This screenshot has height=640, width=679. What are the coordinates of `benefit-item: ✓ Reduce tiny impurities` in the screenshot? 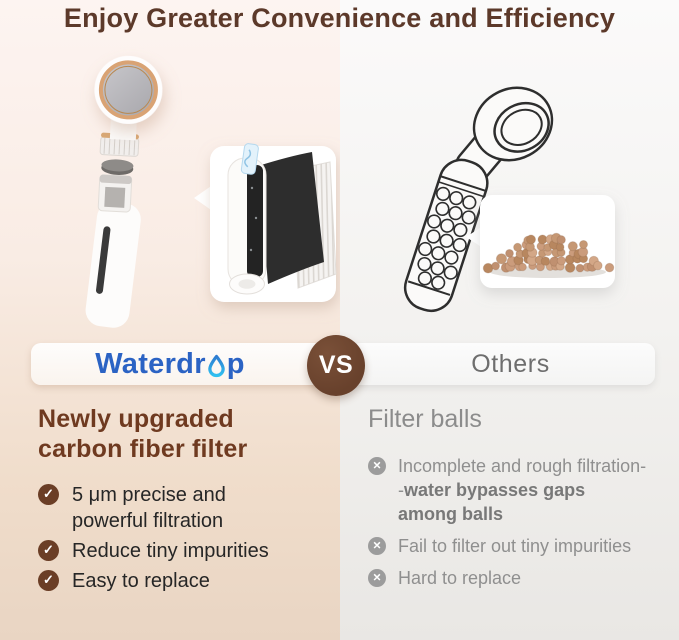 It's located at (183, 551).